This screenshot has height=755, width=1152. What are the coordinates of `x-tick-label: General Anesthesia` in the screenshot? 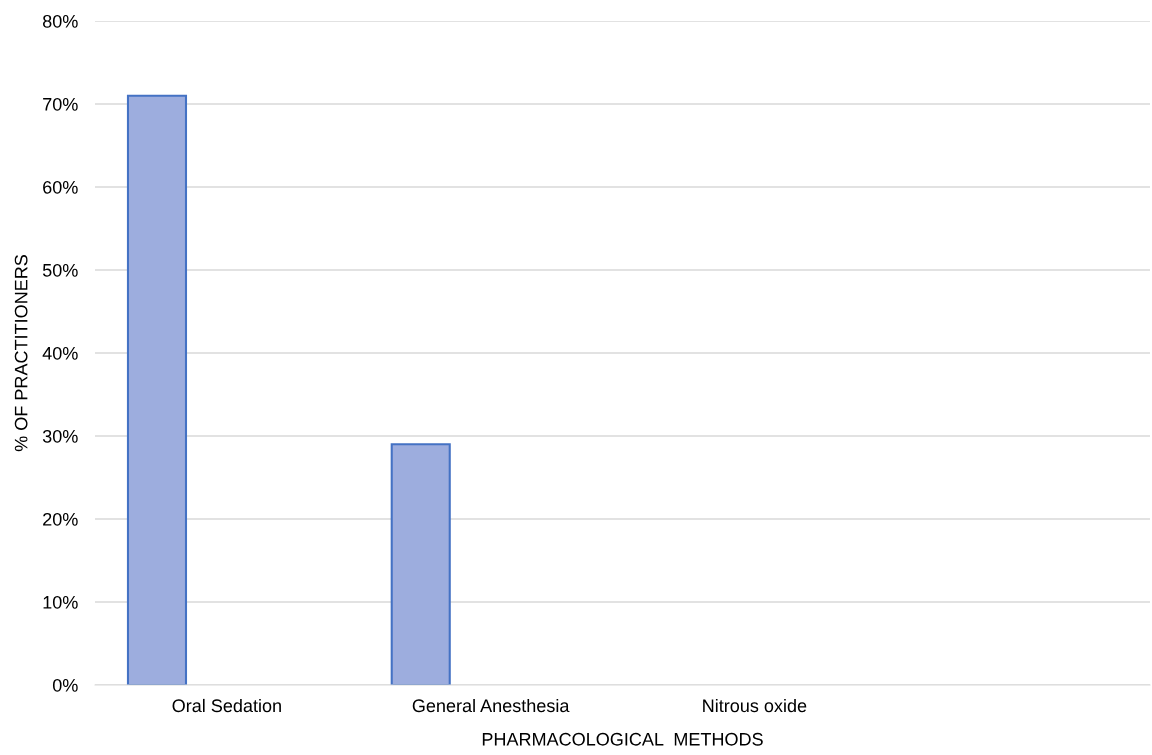 It's located at (491, 705).